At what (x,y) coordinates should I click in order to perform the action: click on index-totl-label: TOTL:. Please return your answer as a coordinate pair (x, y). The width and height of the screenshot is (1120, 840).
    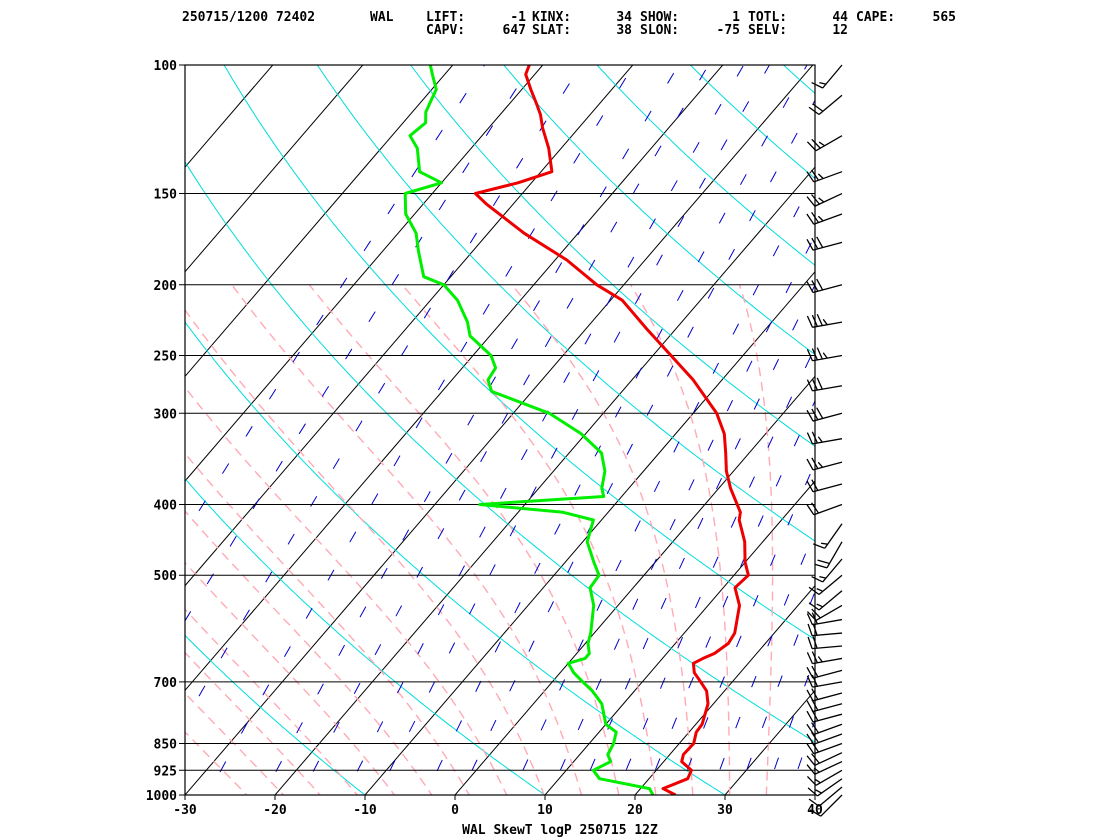
    Looking at the image, I should click on (768, 17).